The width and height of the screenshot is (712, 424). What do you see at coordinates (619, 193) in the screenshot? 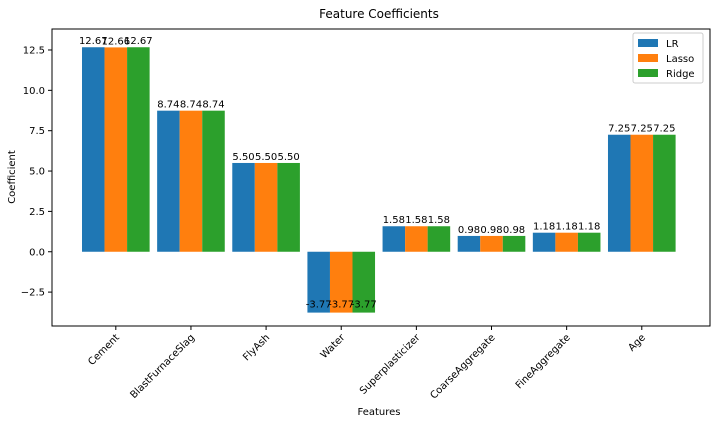
I see `bar-lr-age` at bounding box center [619, 193].